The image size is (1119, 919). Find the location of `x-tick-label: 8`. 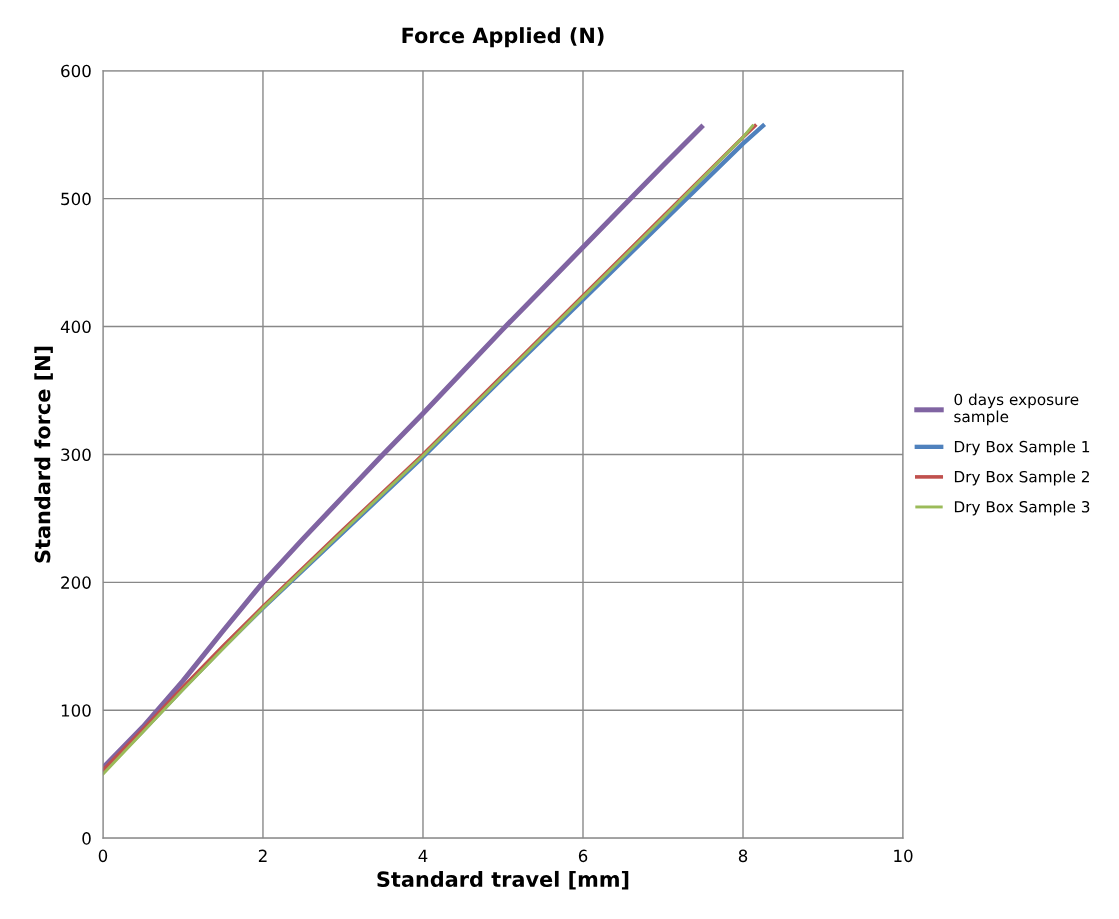

x-tick-label: 8 is located at coordinates (743, 856).